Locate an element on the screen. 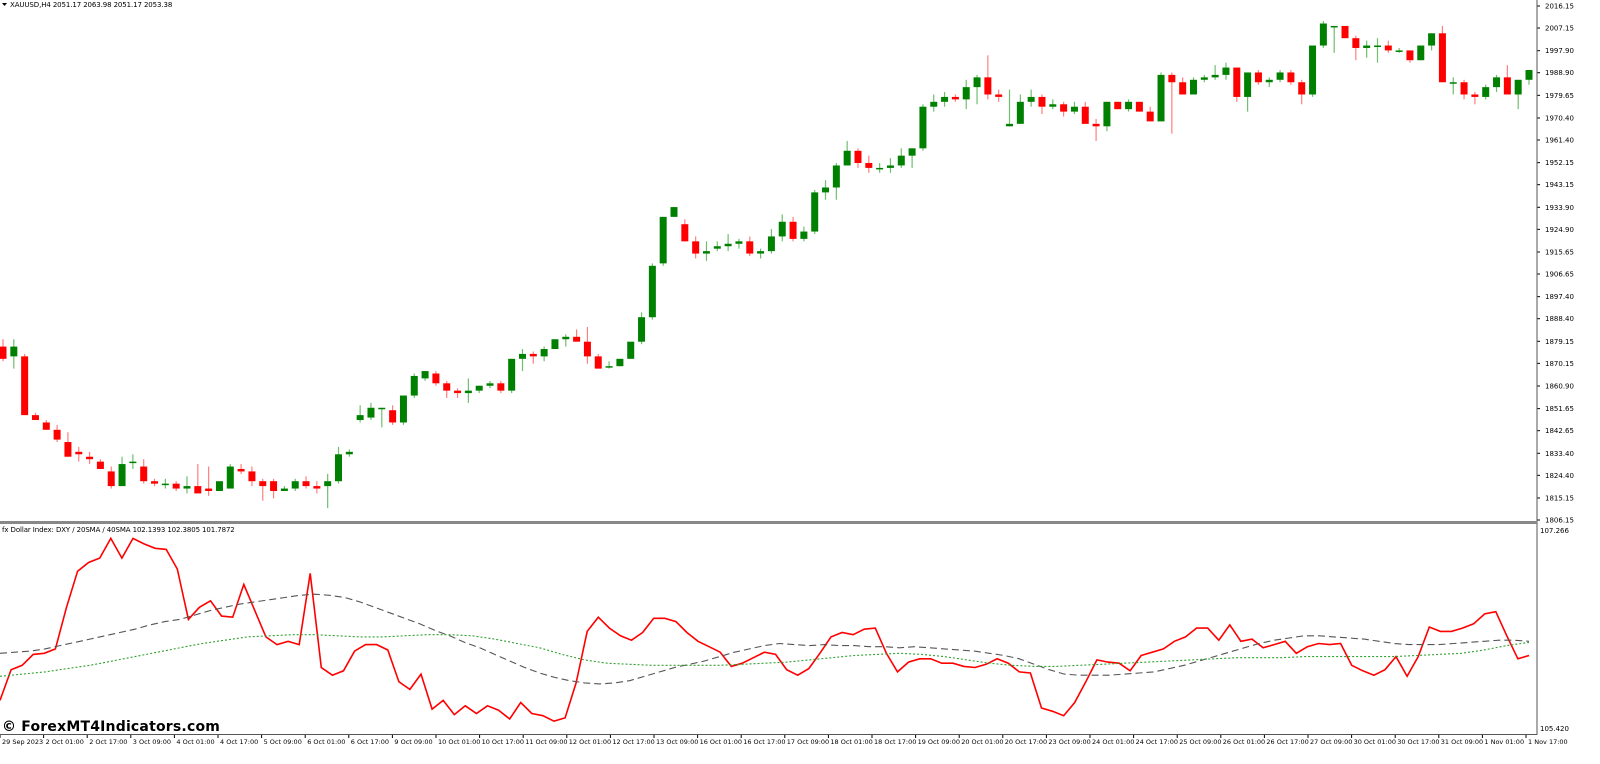 Image resolution: width=1600 pixels, height=764 pixels. time-tick-label: 16 Oct 01:00 is located at coordinates (721, 742).